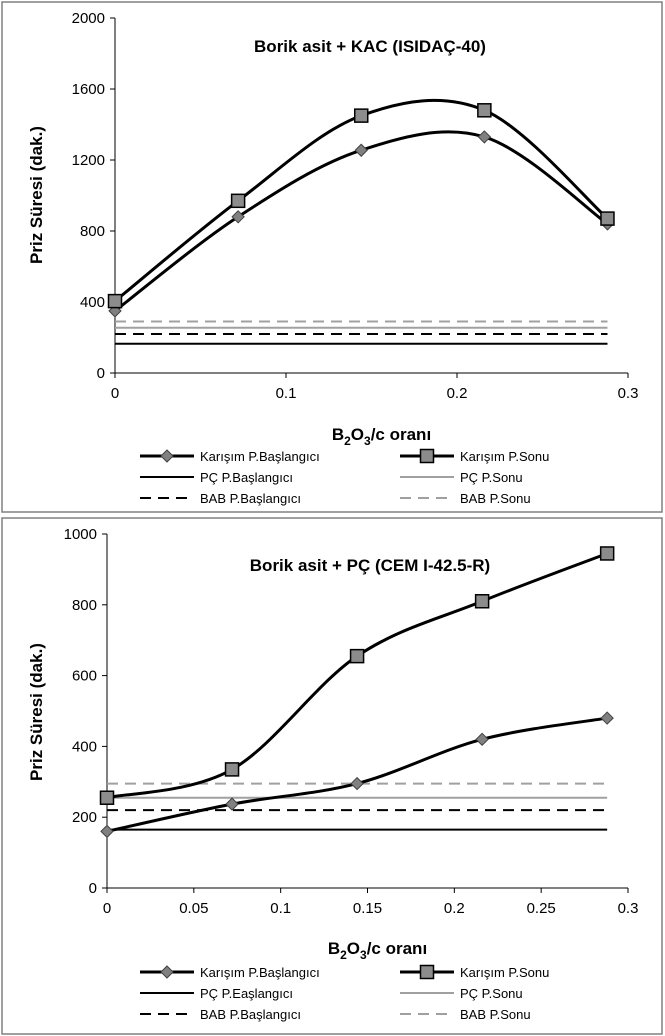 Image resolution: width=665 pixels, height=1036 pixels. What do you see at coordinates (193, 908) in the screenshot?
I see `x-tick-label: 0.05` at bounding box center [193, 908].